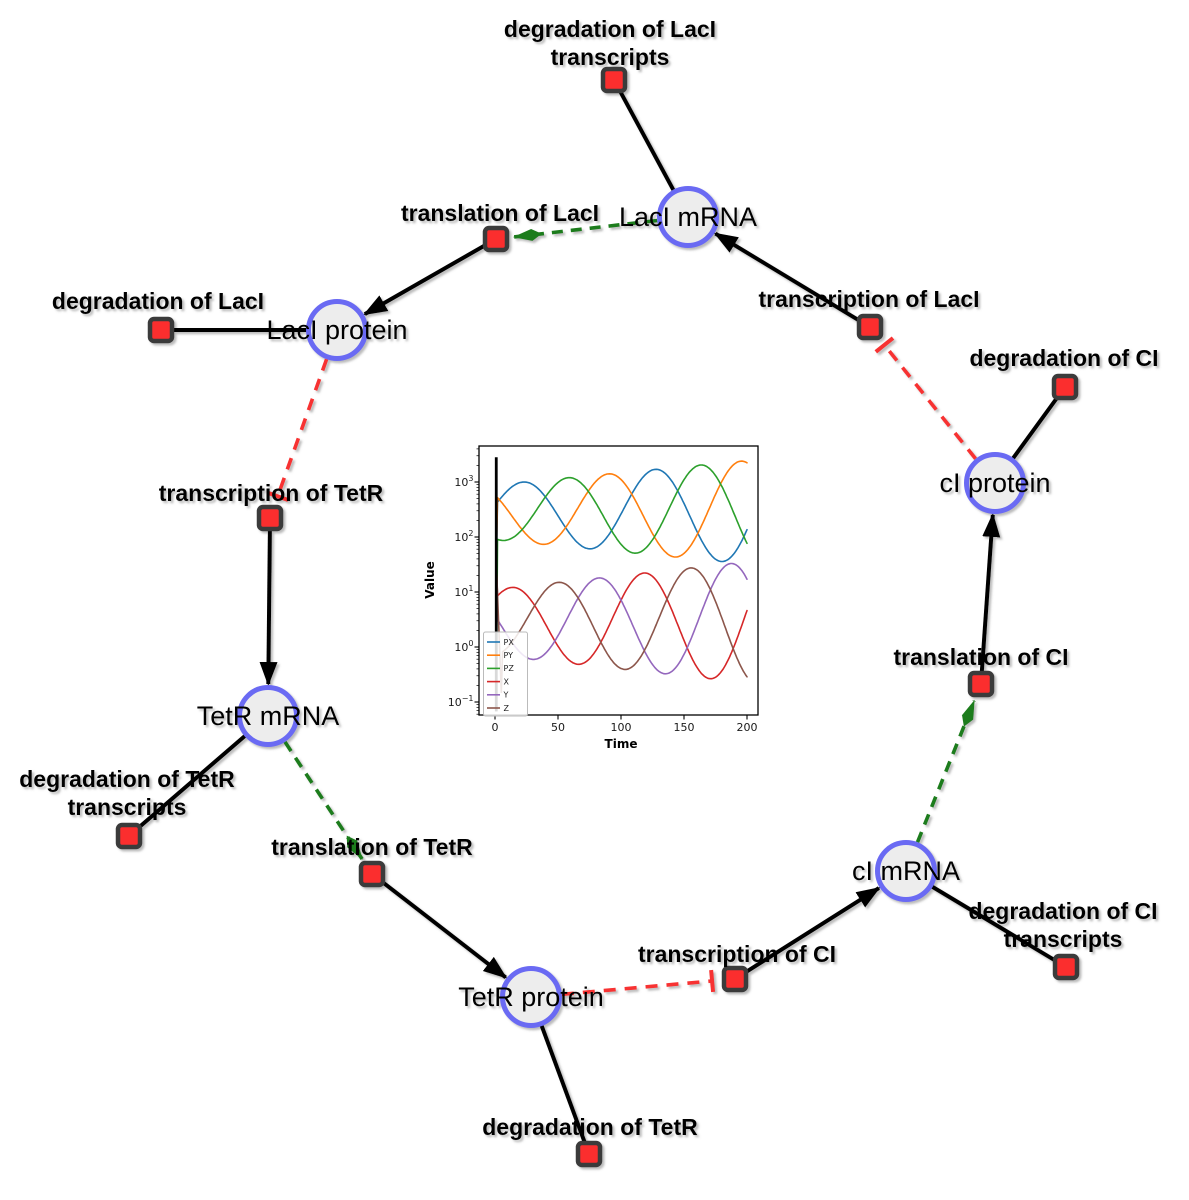 The width and height of the screenshot is (1189, 1200). I want to click on reaction-node-deg-ci-tx, so click(1066, 967).